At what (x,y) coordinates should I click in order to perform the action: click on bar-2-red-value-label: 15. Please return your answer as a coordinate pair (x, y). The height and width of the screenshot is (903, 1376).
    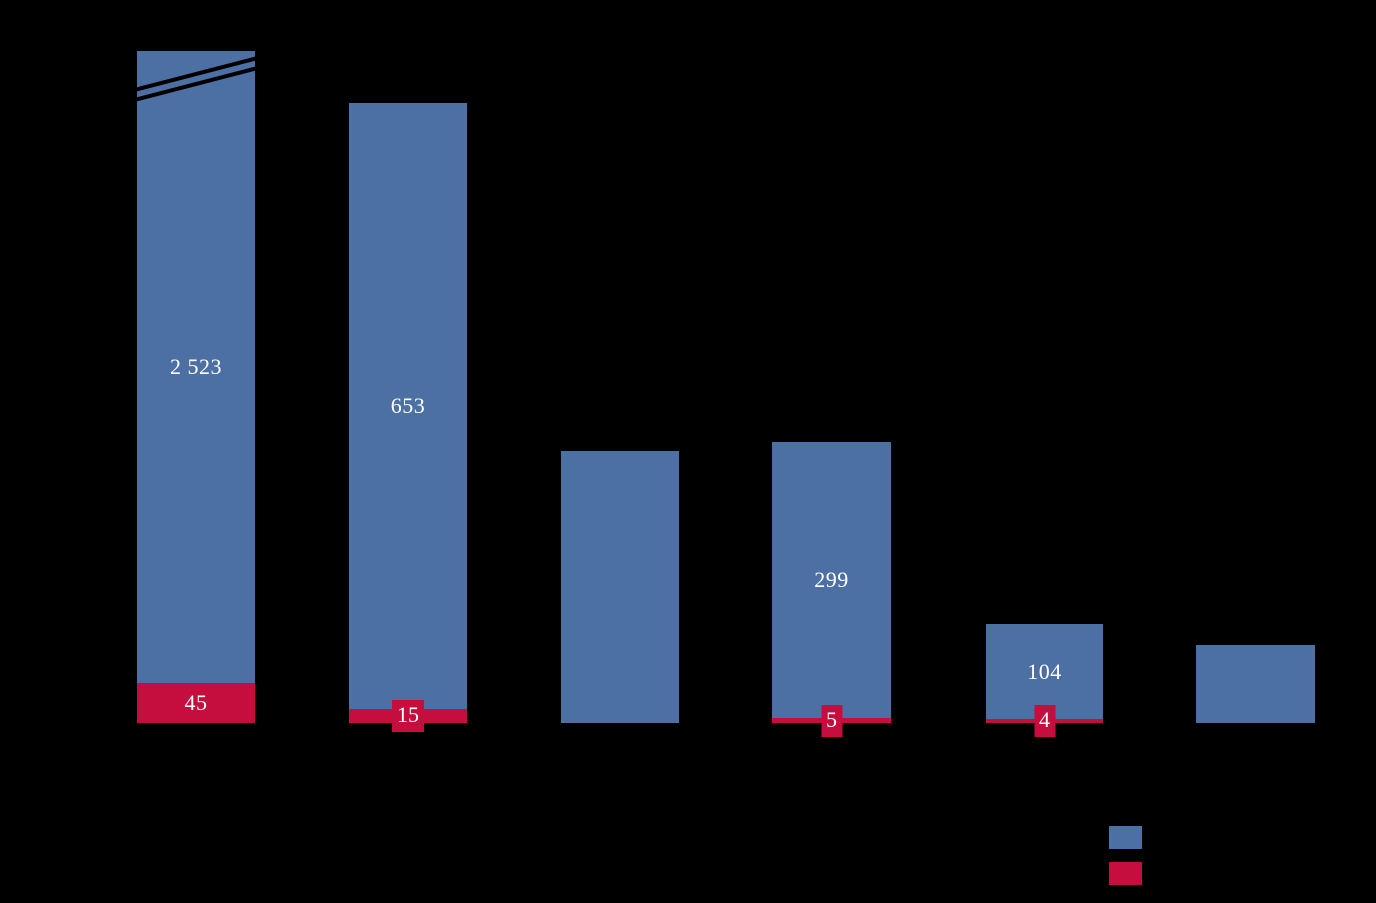
    Looking at the image, I should click on (408, 716).